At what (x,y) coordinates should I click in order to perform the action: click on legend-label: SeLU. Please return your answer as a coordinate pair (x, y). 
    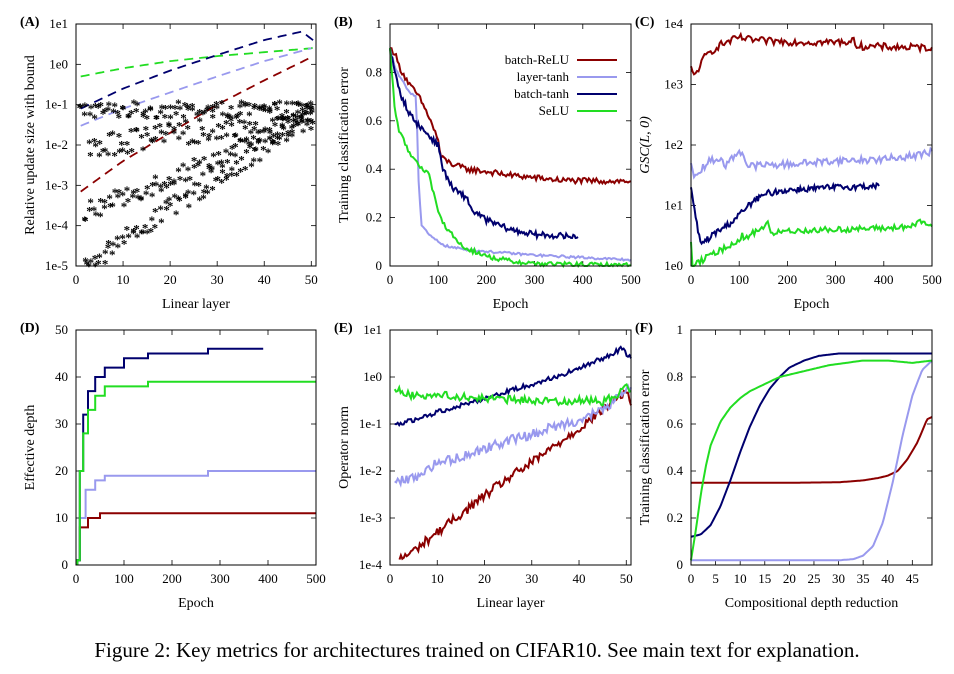
    Looking at the image, I should click on (554, 110).